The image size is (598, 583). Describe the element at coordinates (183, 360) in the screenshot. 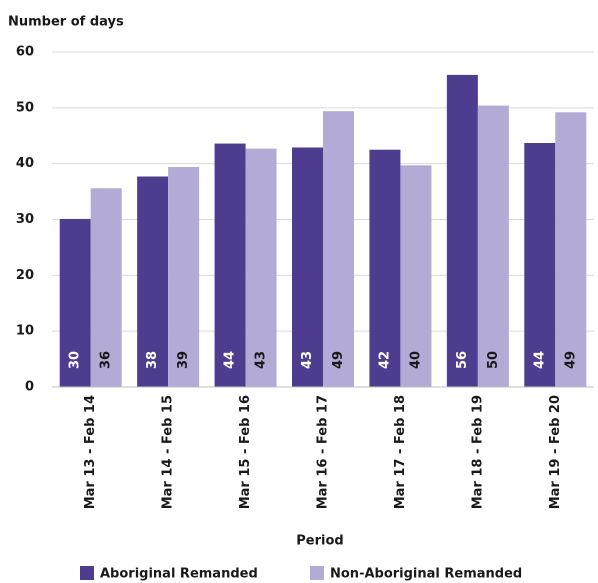

I see `data-label: 39` at that location.